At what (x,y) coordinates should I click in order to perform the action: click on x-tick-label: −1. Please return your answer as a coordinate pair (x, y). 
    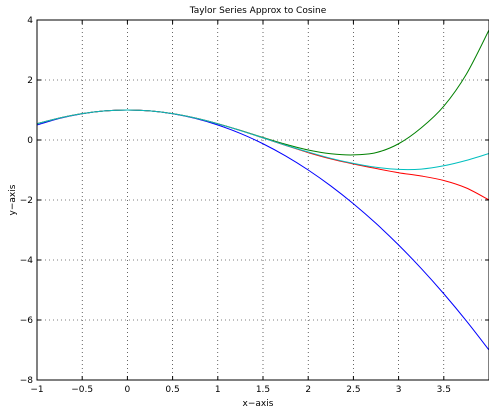
    Looking at the image, I should click on (36, 390).